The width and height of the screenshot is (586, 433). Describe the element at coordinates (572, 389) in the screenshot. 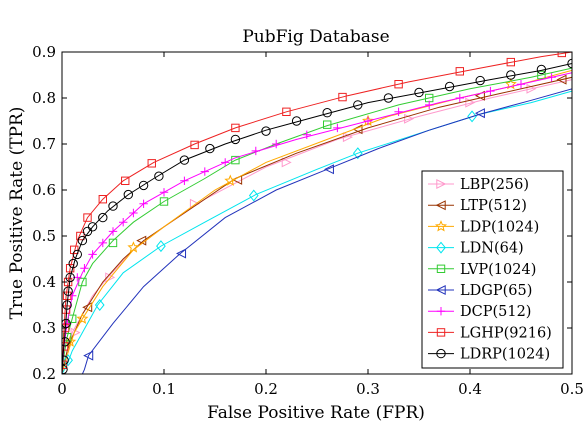

I see `x-tick-label: 0.5` at that location.